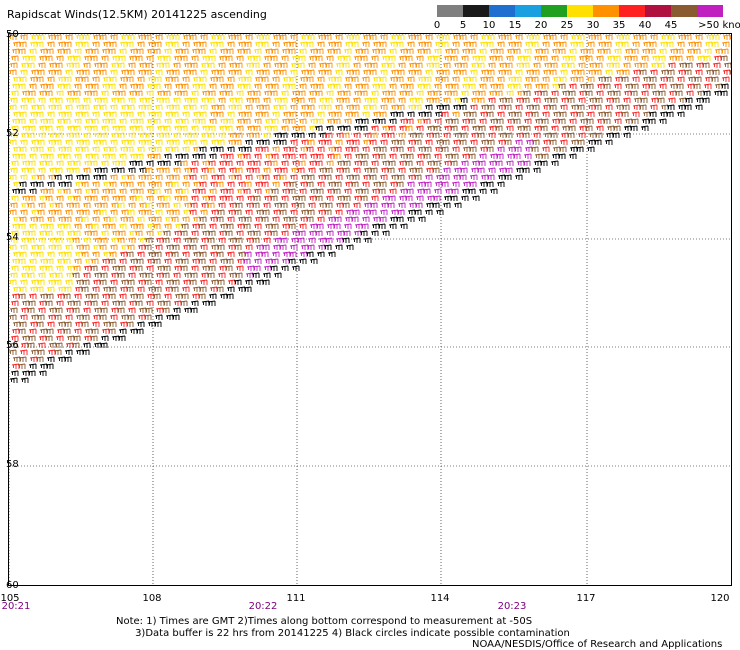 This screenshot has width=740, height=650. Describe the element at coordinates (12, 237) in the screenshot. I see `latitude-label: 54` at that location.